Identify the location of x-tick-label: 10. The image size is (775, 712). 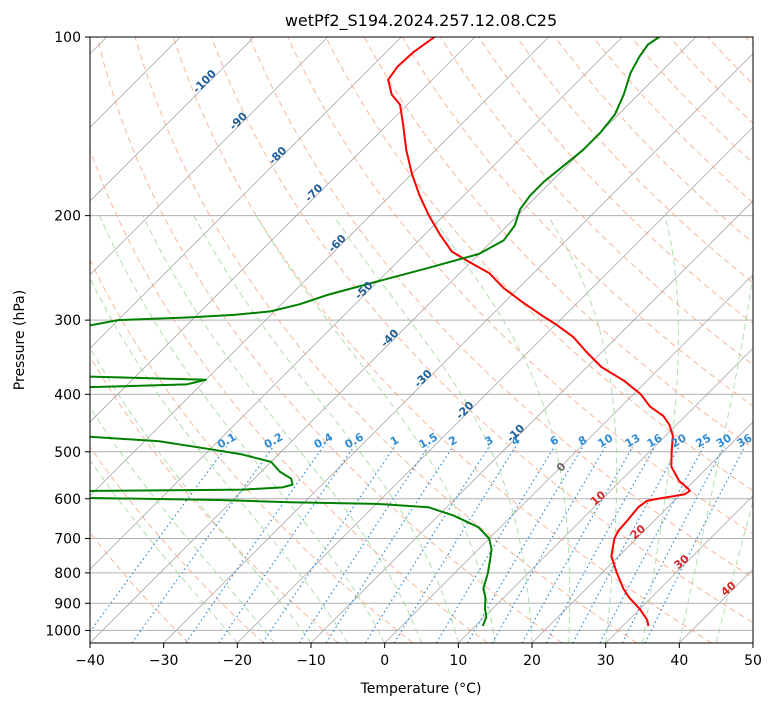
(458, 661).